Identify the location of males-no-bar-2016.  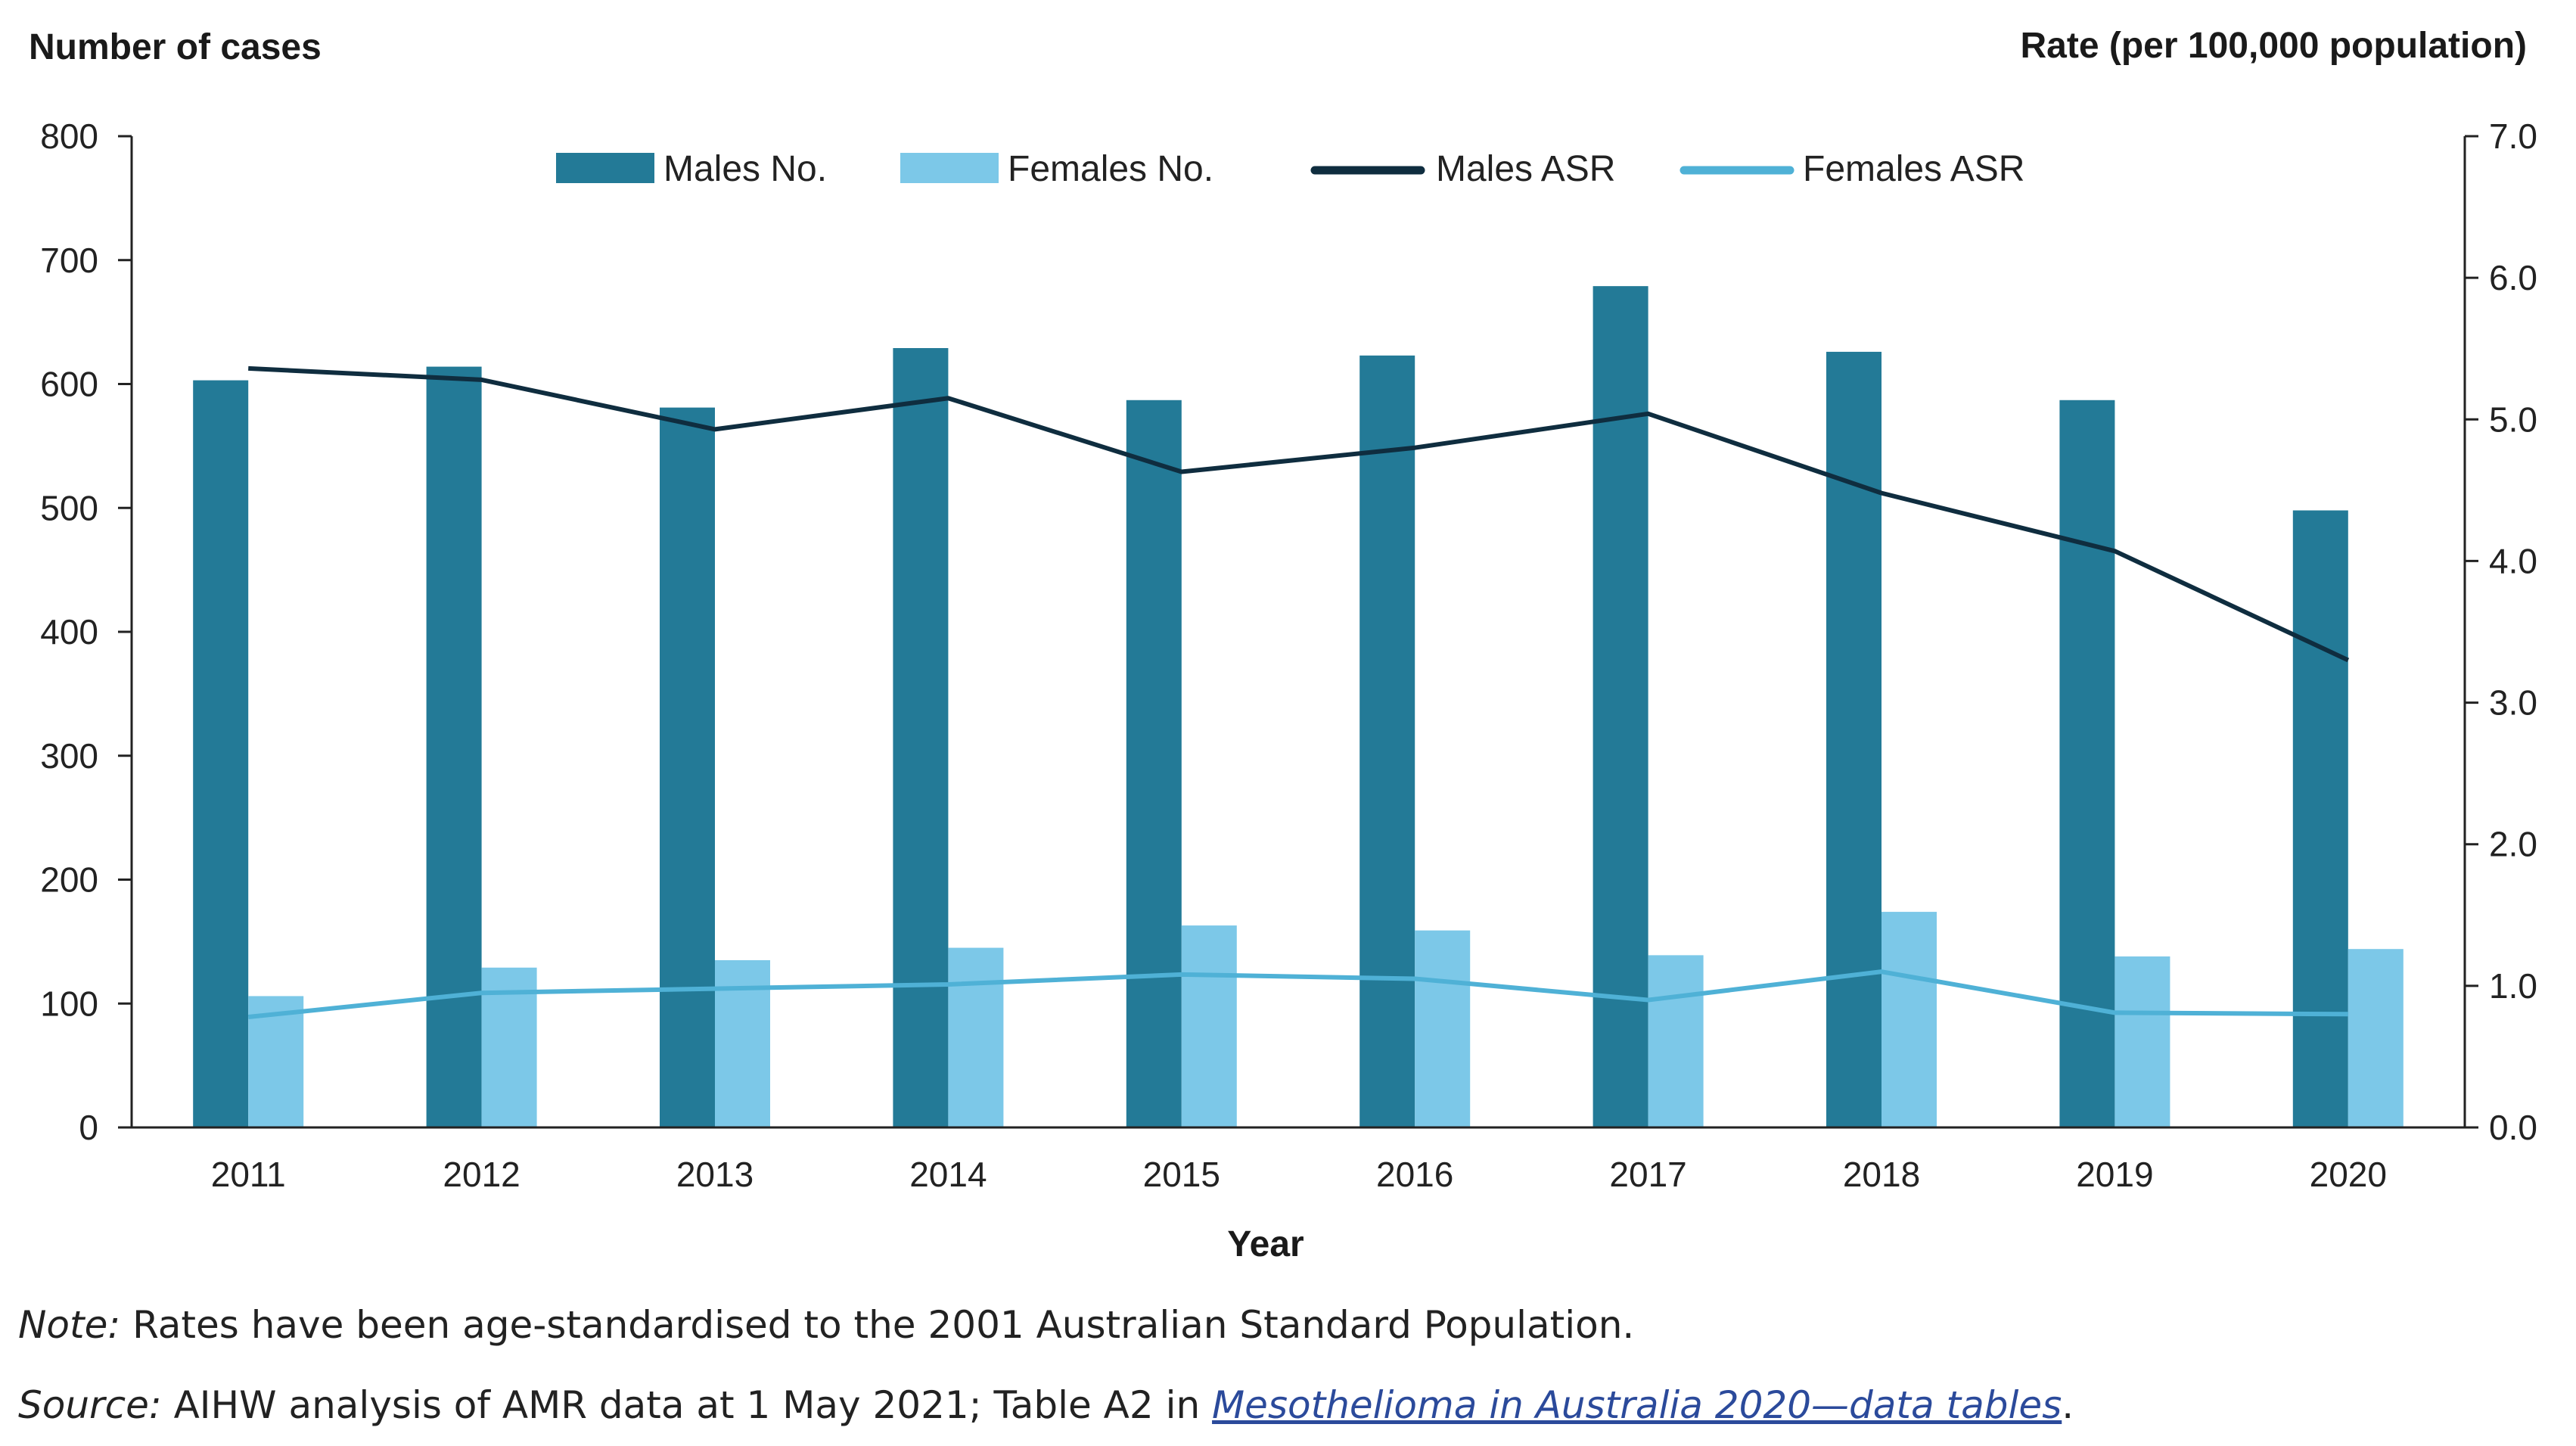
(1387, 741).